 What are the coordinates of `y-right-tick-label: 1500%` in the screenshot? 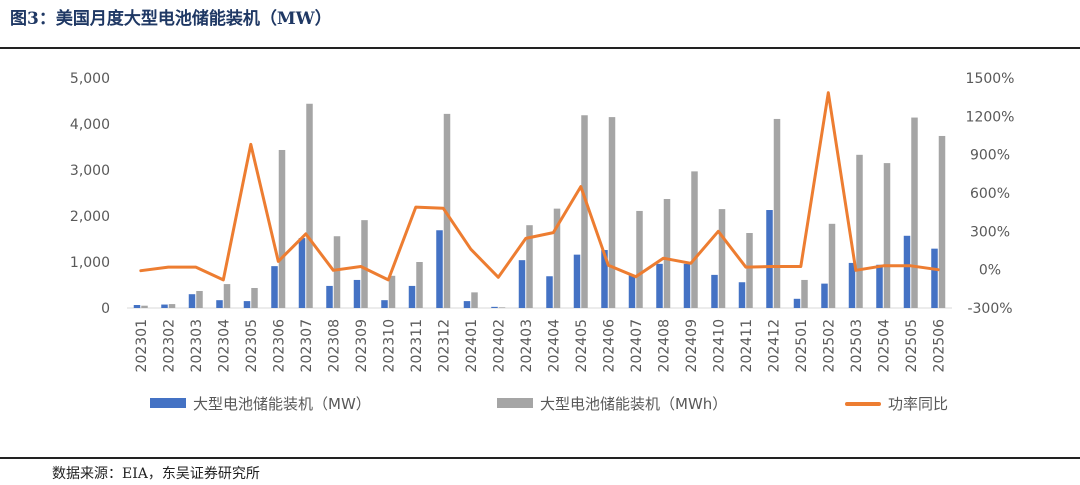 It's located at (990, 79).